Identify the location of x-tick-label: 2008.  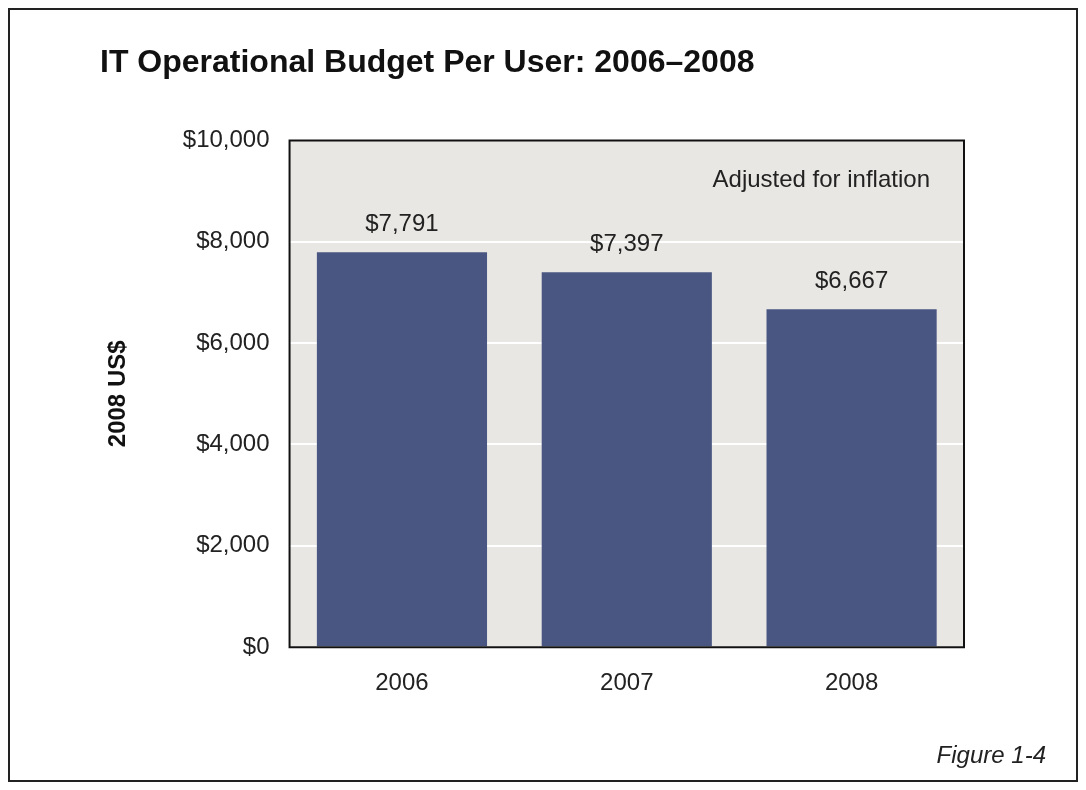
(851, 682).